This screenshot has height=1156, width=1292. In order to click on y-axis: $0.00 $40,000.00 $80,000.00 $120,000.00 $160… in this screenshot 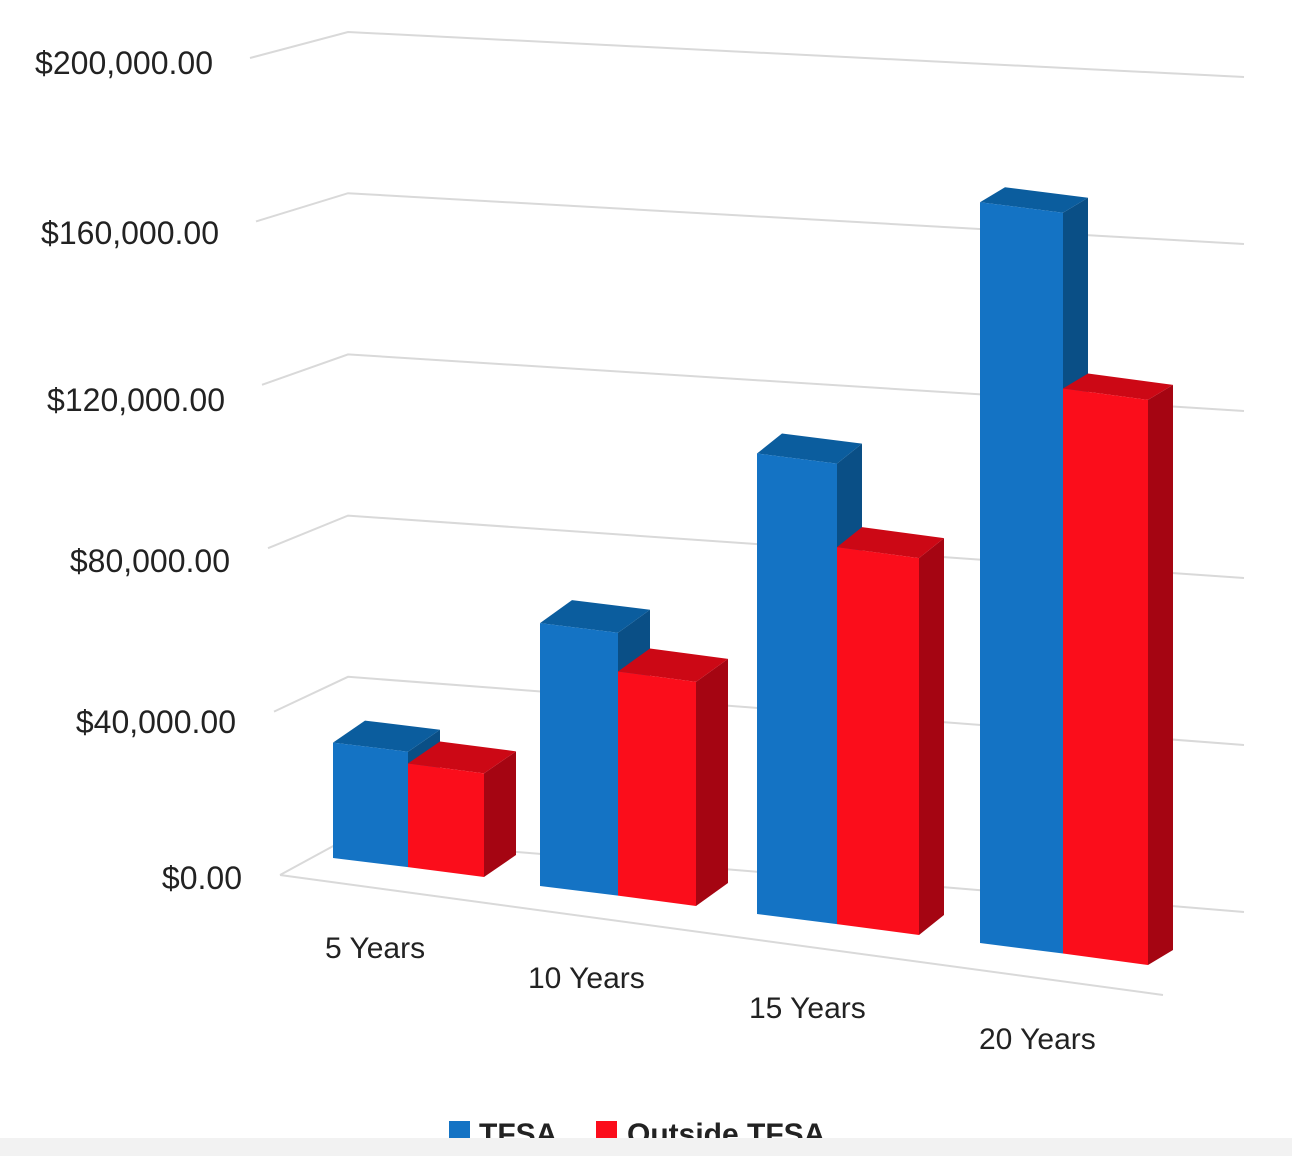, I will do `click(138, 470)`.